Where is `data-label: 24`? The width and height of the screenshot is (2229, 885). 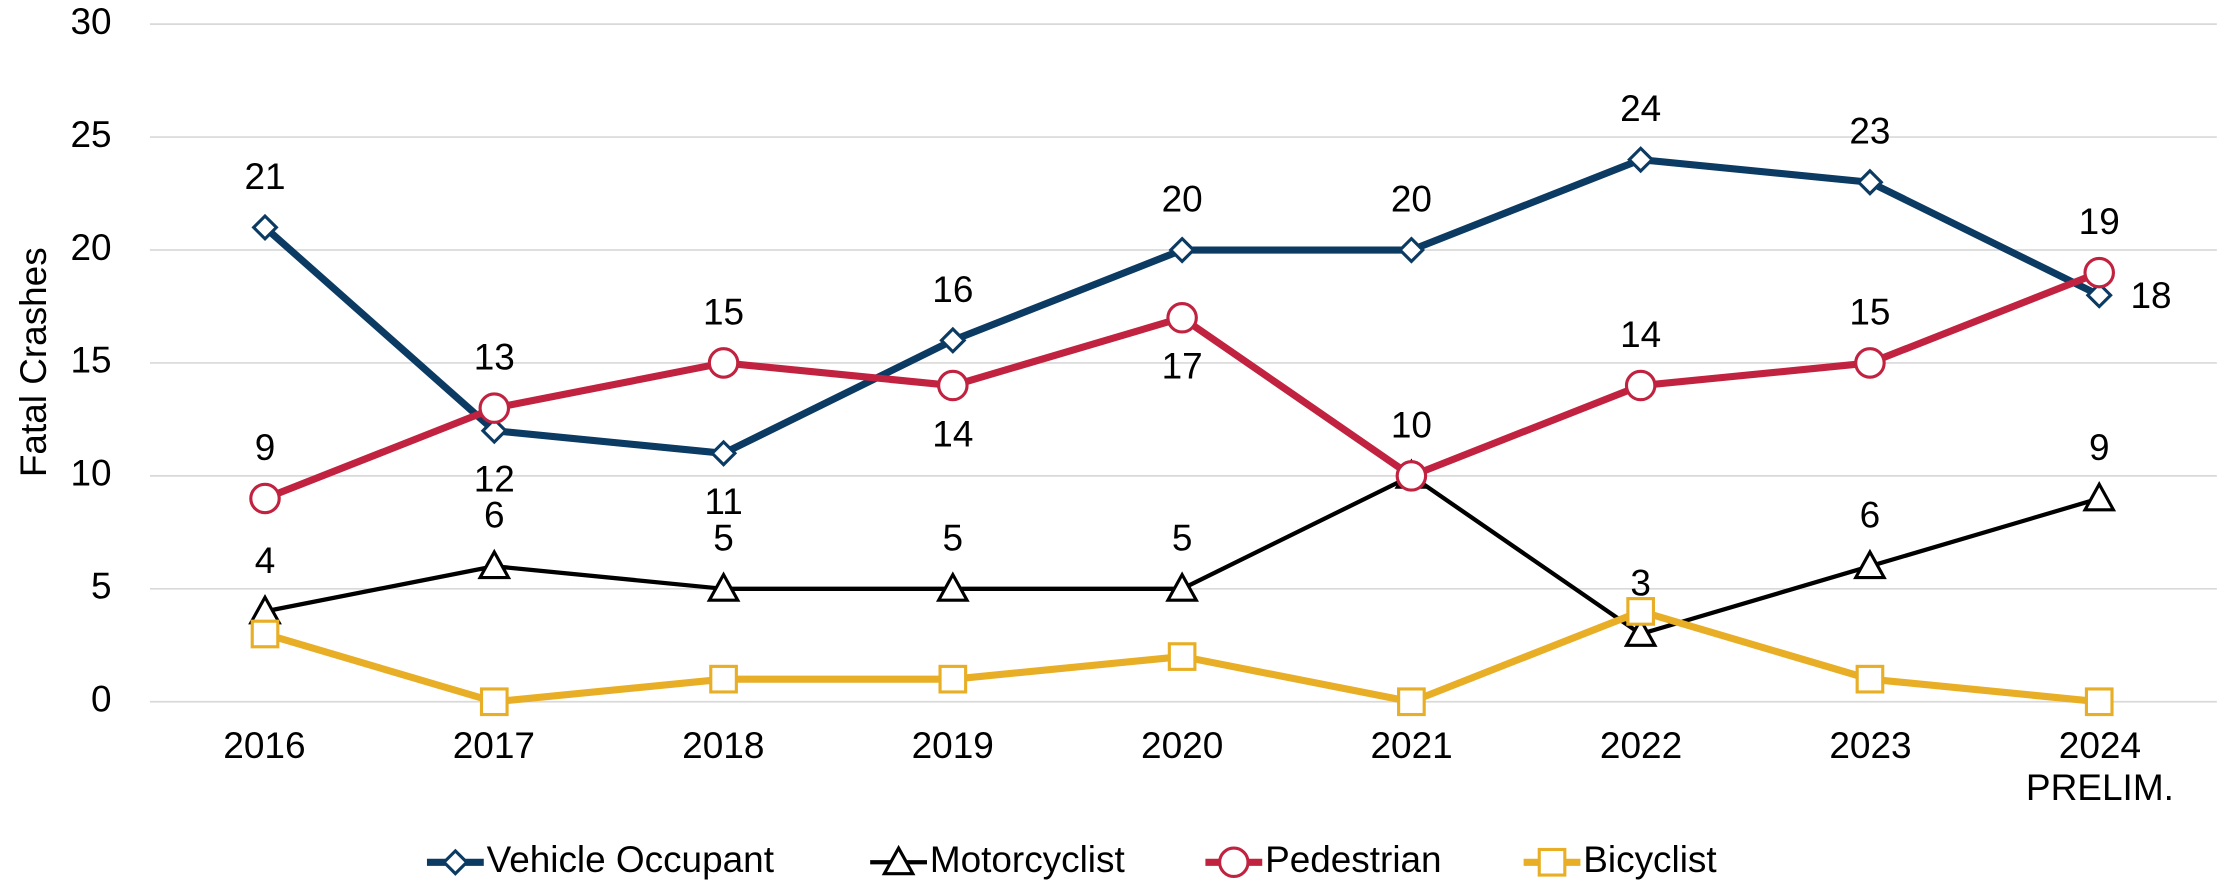 data-label: 24 is located at coordinates (1640, 108).